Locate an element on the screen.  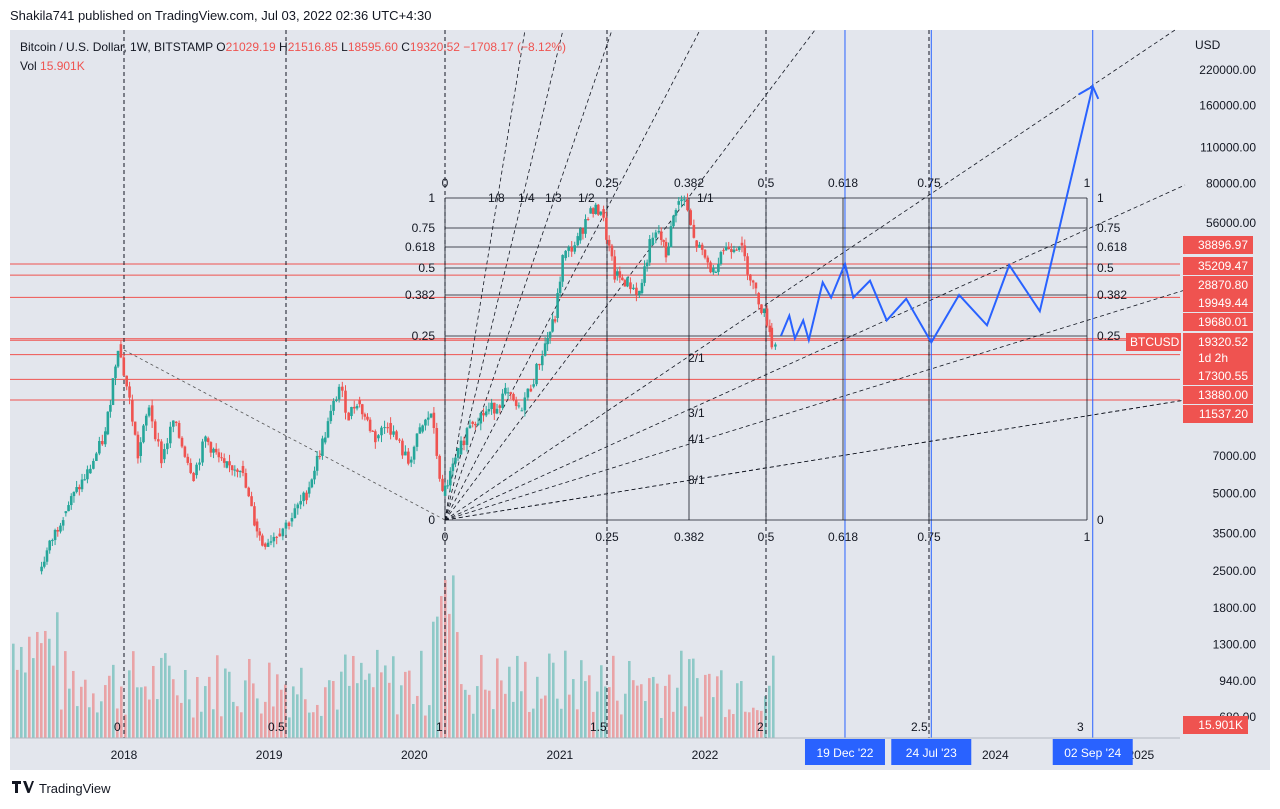
footer-brand: TradingView is located at coordinates (75, 788).